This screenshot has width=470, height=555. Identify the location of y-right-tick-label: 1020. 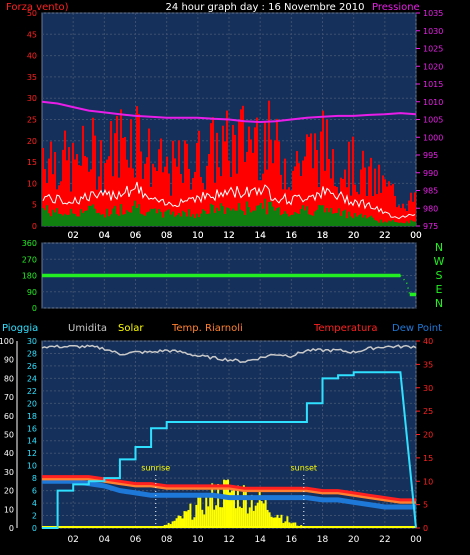
(433, 66).